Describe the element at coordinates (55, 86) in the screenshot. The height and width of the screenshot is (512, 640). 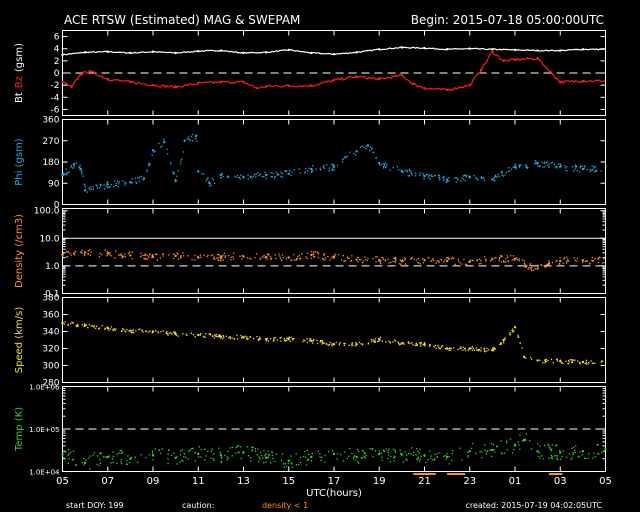
I see `mag-ytick-label: -2` at that location.